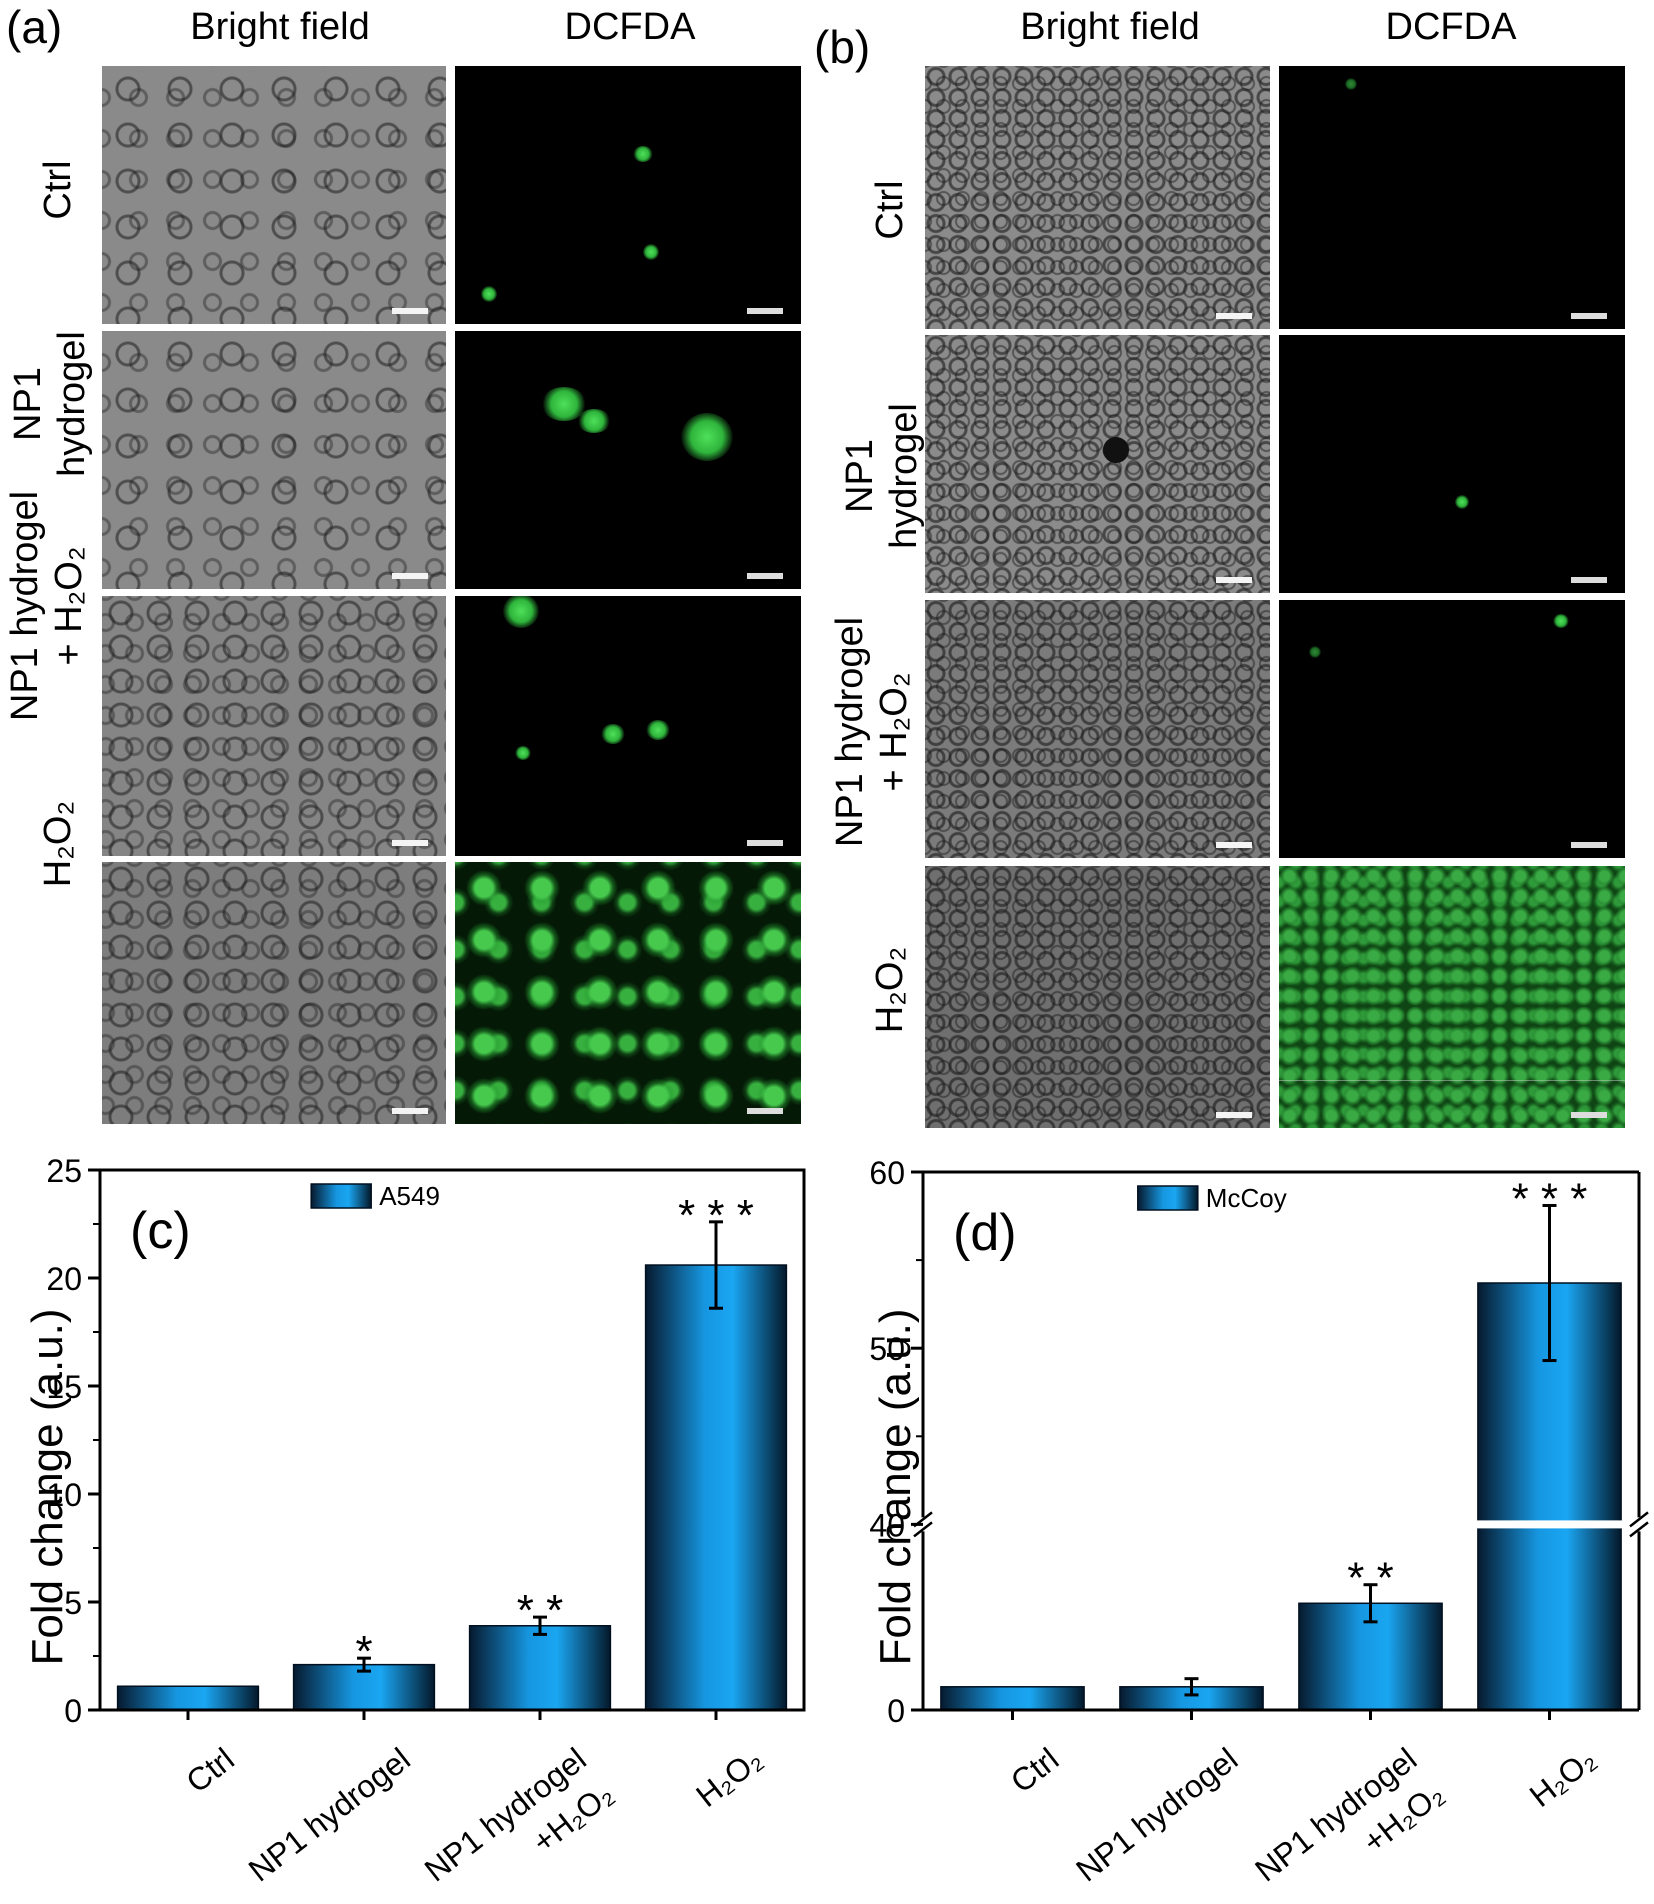 The height and width of the screenshot is (1904, 1654). Describe the element at coordinates (1563, 1777) in the screenshot. I see `chart-d-xtick-label: H₂O₂` at that location.